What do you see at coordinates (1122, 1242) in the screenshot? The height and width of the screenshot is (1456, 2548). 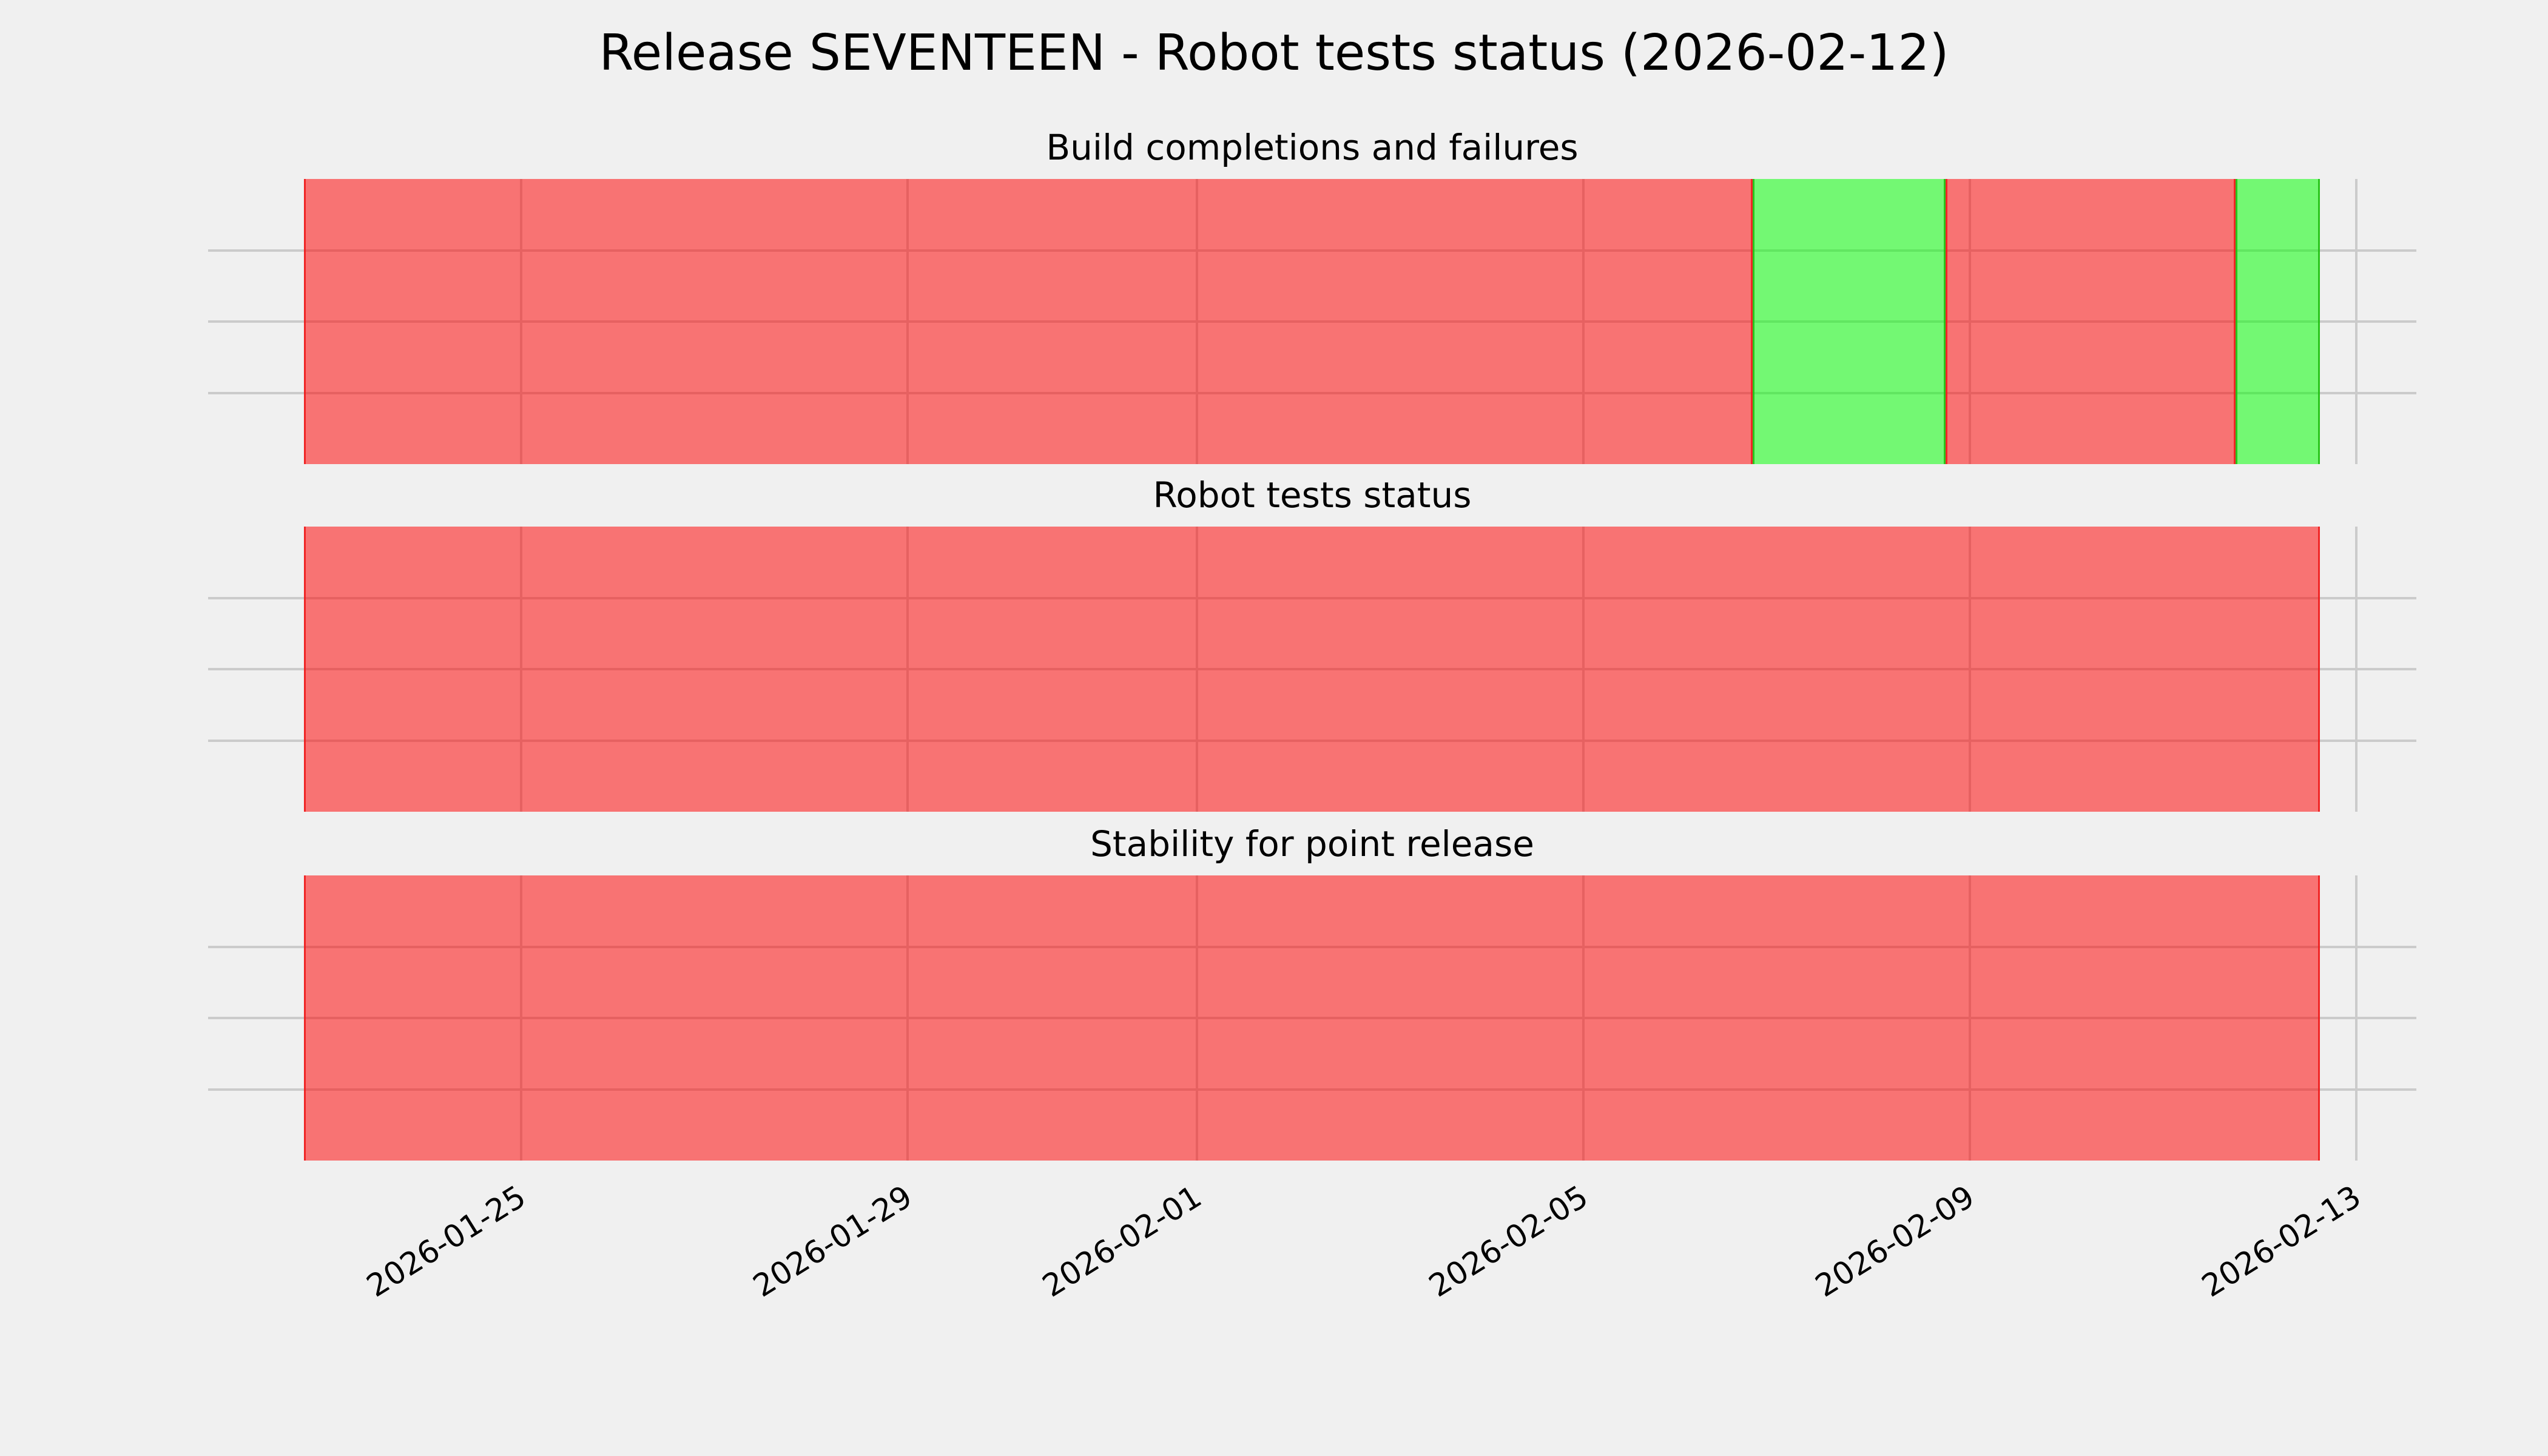 I see `x-tick-label: 2026-02-01` at bounding box center [1122, 1242].